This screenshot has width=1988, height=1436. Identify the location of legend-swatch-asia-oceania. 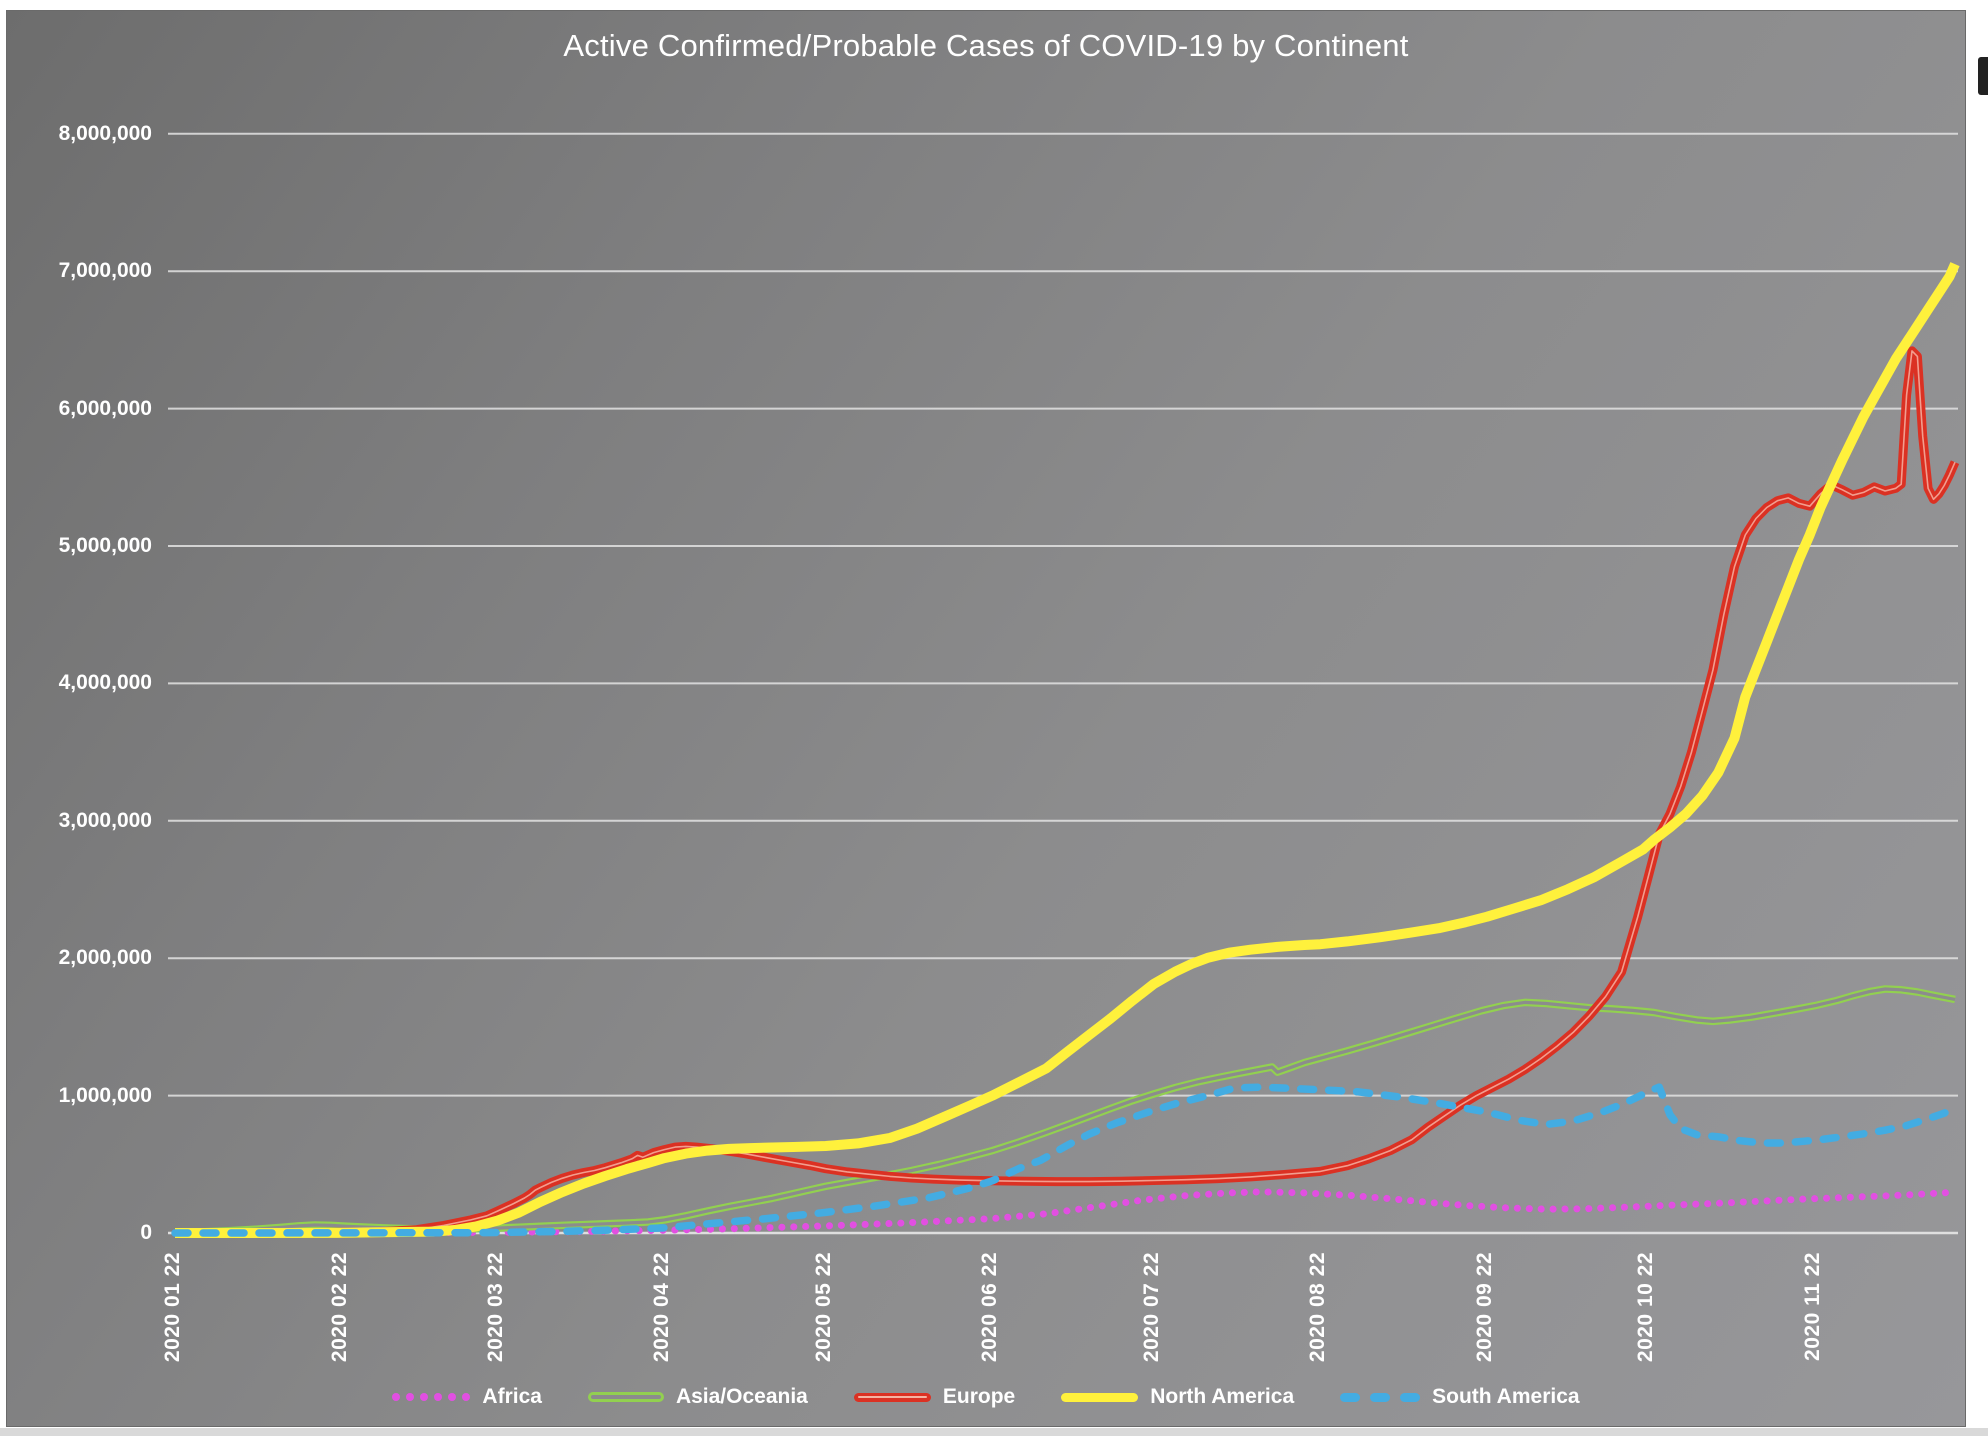
(625, 1397).